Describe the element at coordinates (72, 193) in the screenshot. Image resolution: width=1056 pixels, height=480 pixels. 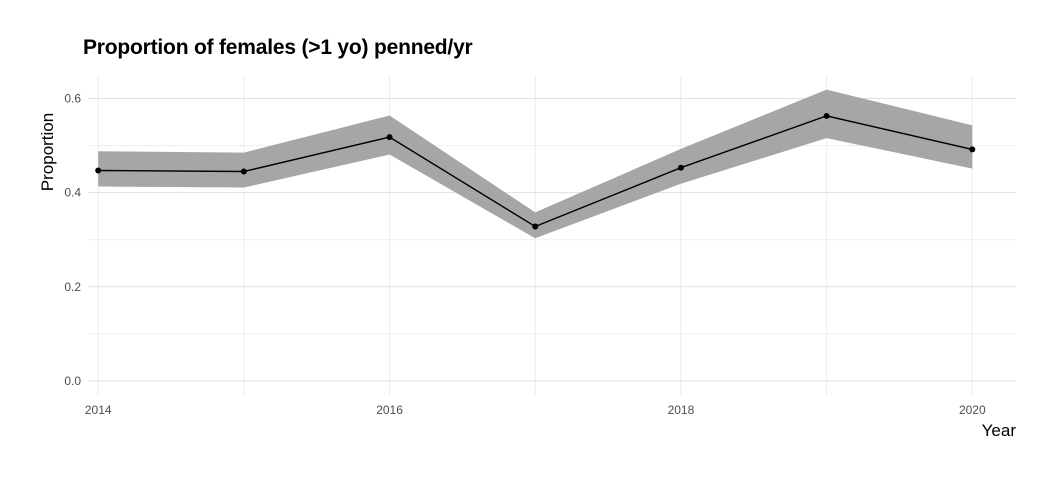
I see `y-tick-label: 0.4` at that location.